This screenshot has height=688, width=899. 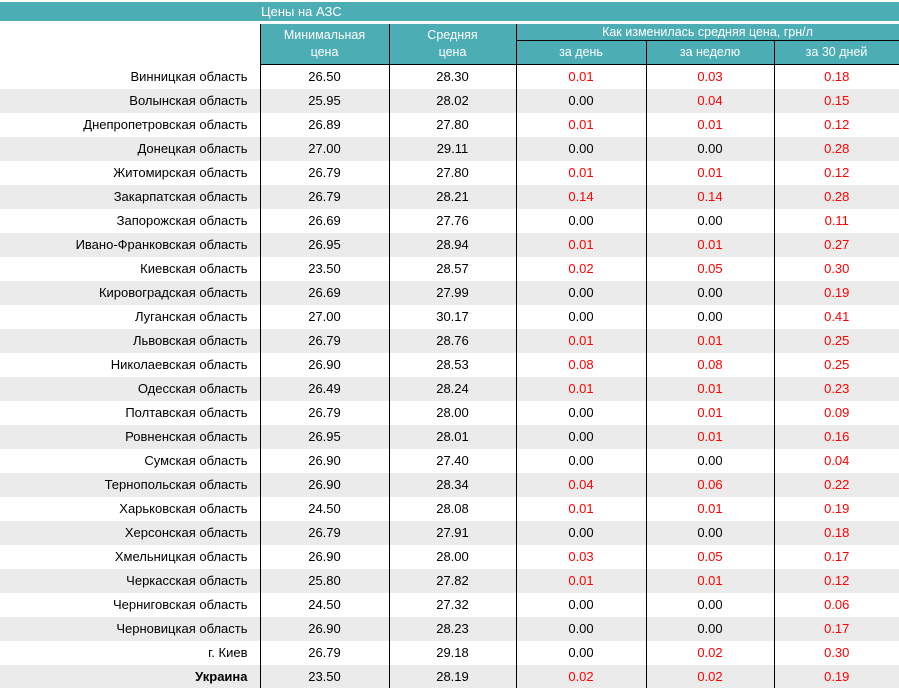 I want to click on region-name: Львовская область, so click(x=190, y=340).